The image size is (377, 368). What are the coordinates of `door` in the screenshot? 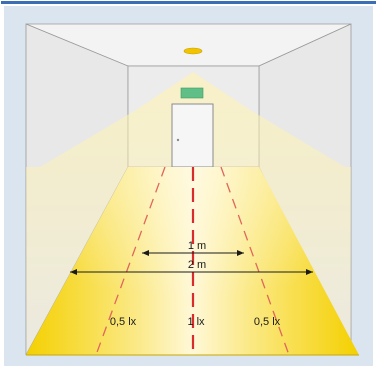 It's located at (192, 135).